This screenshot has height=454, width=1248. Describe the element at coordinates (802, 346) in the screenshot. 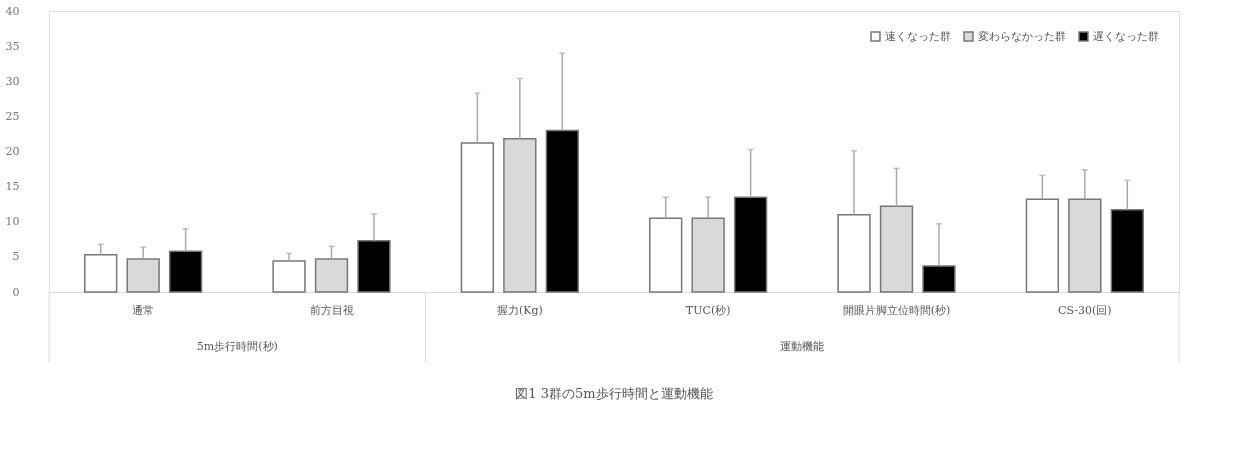

I see `text: 運動機能` at that location.